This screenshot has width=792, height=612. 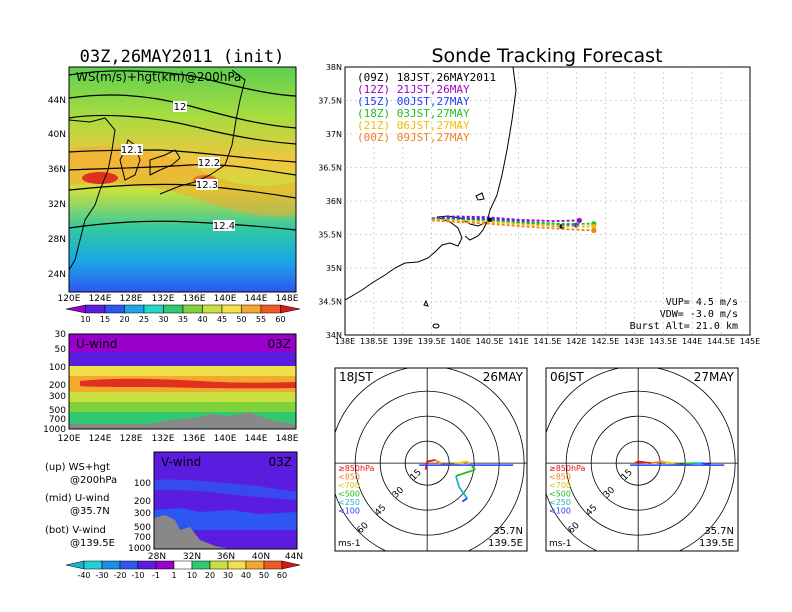 I want to click on map-lon-ticks: 120E 124E 128E 132E 136E 140E 144E 148E, so click(x=178, y=299).